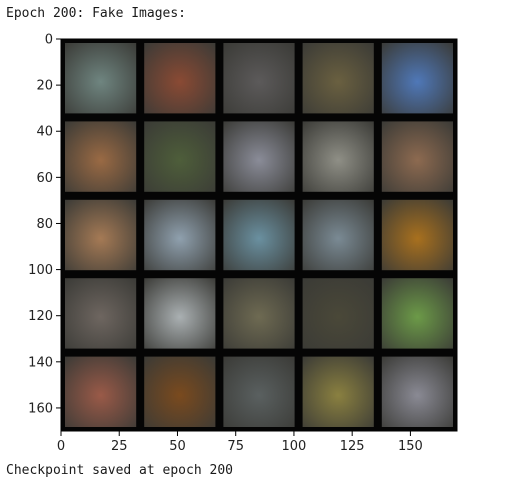 The height and width of the screenshot is (478, 506). What do you see at coordinates (96, 13) in the screenshot?
I see `output-header: Epoch 200: Fake Images:` at bounding box center [96, 13].